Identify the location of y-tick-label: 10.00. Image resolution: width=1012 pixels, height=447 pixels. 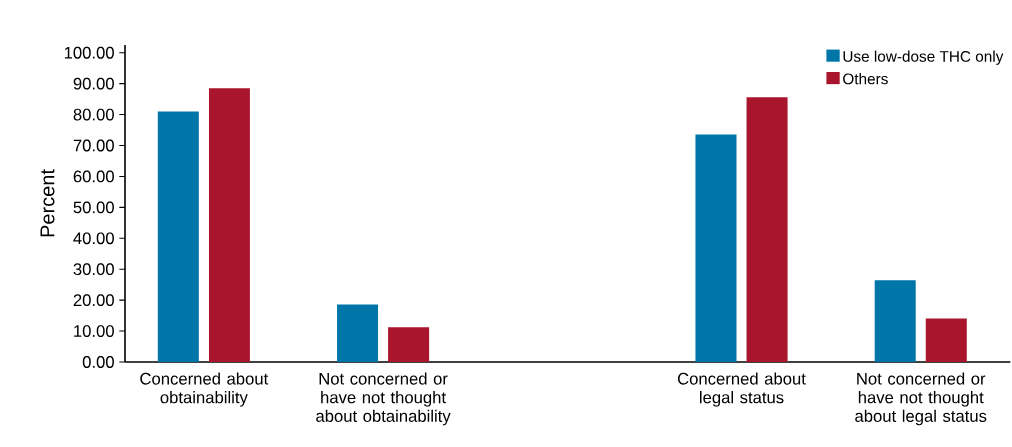
(94, 331).